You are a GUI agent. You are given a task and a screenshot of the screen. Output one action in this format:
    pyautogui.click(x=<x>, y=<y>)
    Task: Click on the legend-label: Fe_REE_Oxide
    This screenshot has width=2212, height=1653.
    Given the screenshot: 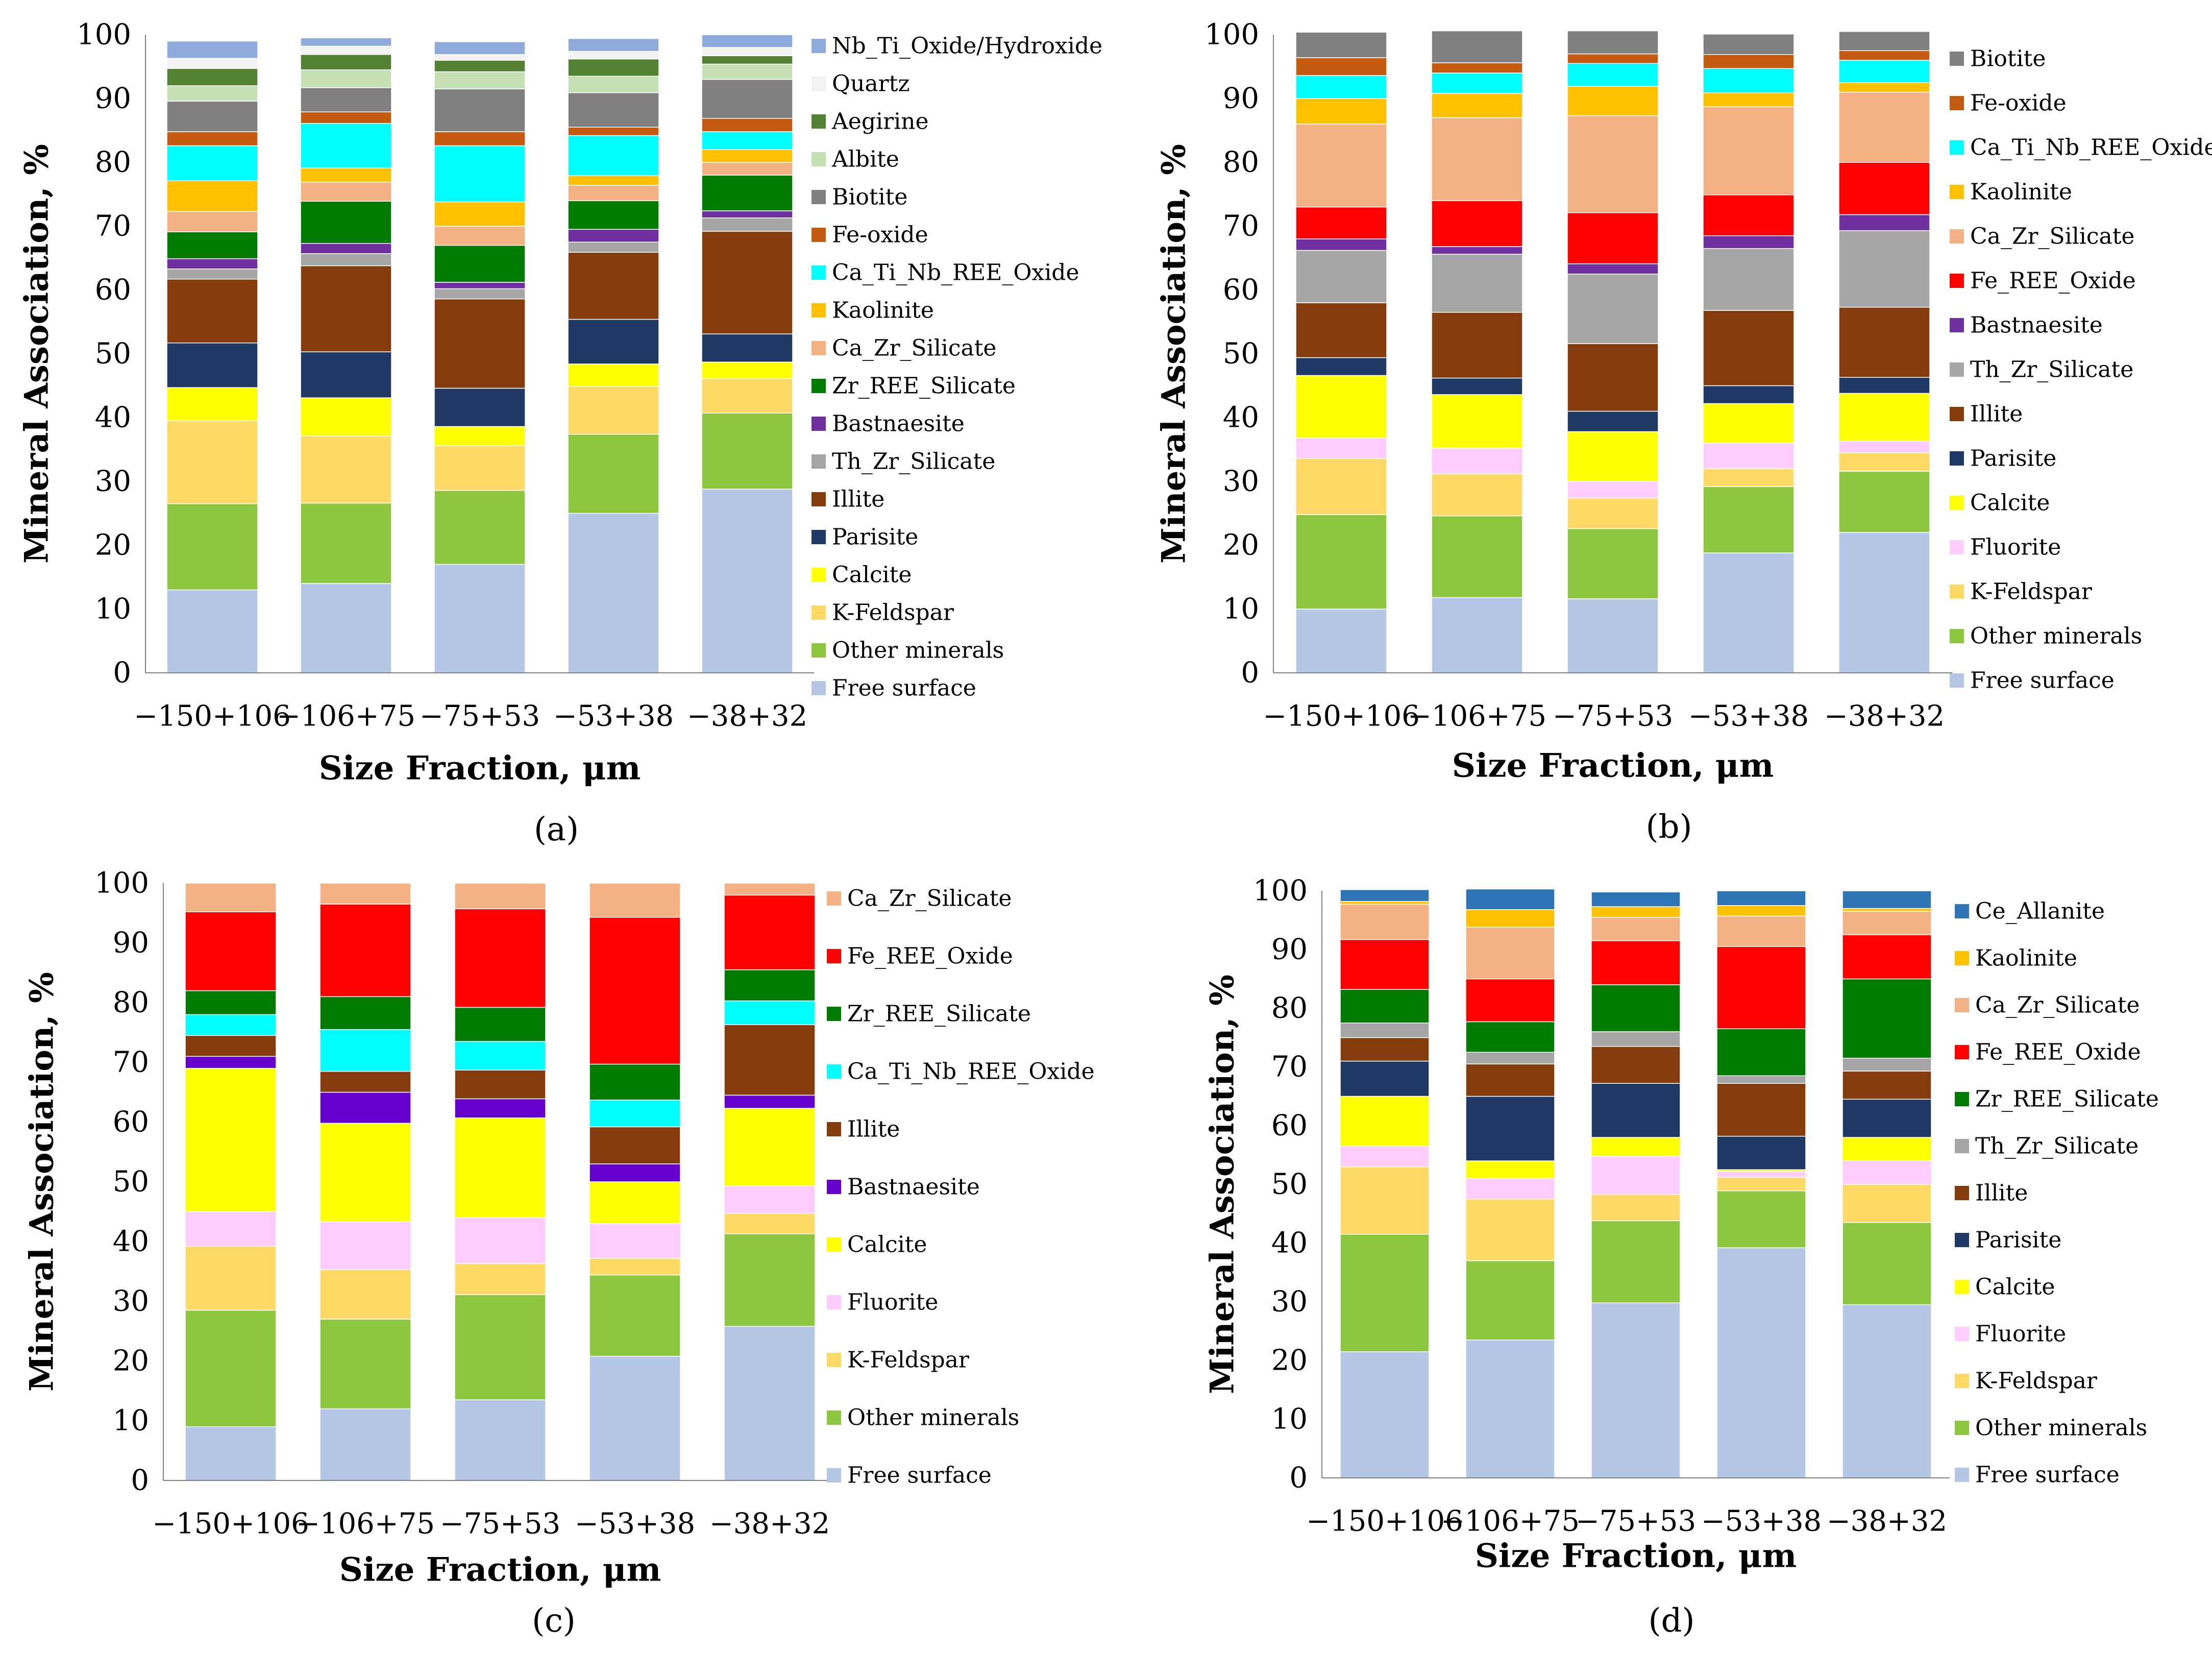 What is the action you would take?
    pyautogui.click(x=2058, y=1052)
    